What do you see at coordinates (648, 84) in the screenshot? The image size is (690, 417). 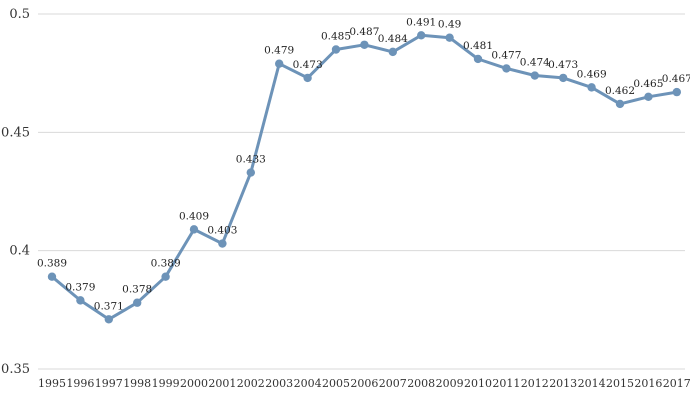 I see `data-label: 0.465` at bounding box center [648, 84].